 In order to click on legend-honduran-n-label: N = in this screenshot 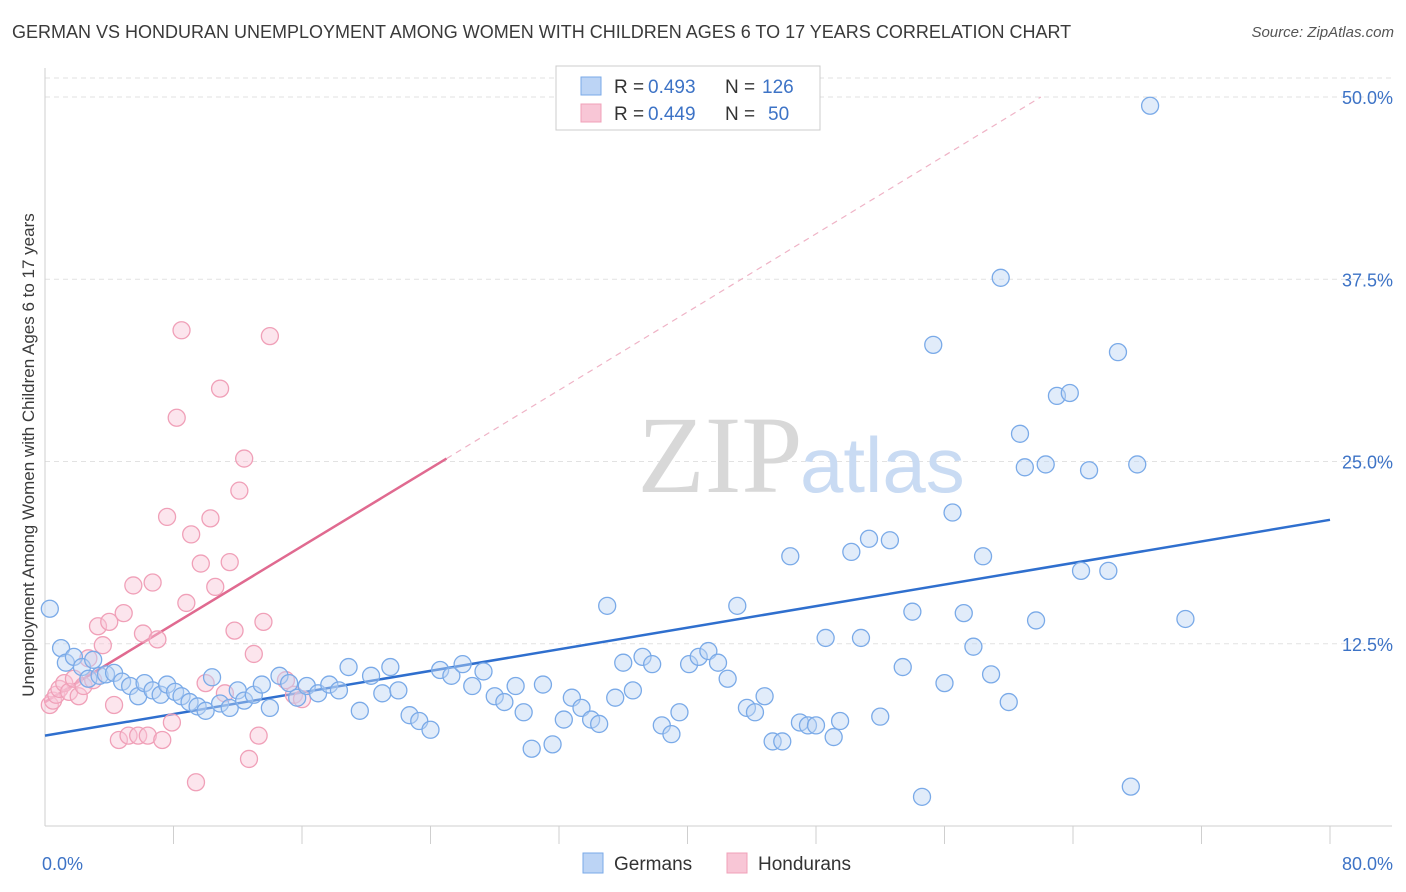, I will do `click(740, 114)`.